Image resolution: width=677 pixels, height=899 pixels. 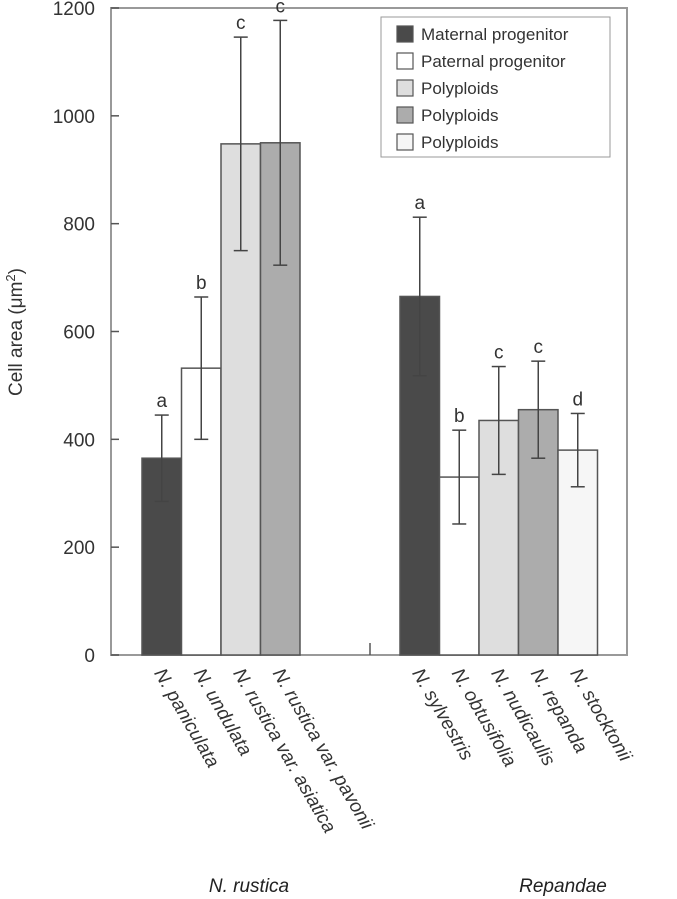 I want to click on significance-letter: d, so click(x=577, y=399).